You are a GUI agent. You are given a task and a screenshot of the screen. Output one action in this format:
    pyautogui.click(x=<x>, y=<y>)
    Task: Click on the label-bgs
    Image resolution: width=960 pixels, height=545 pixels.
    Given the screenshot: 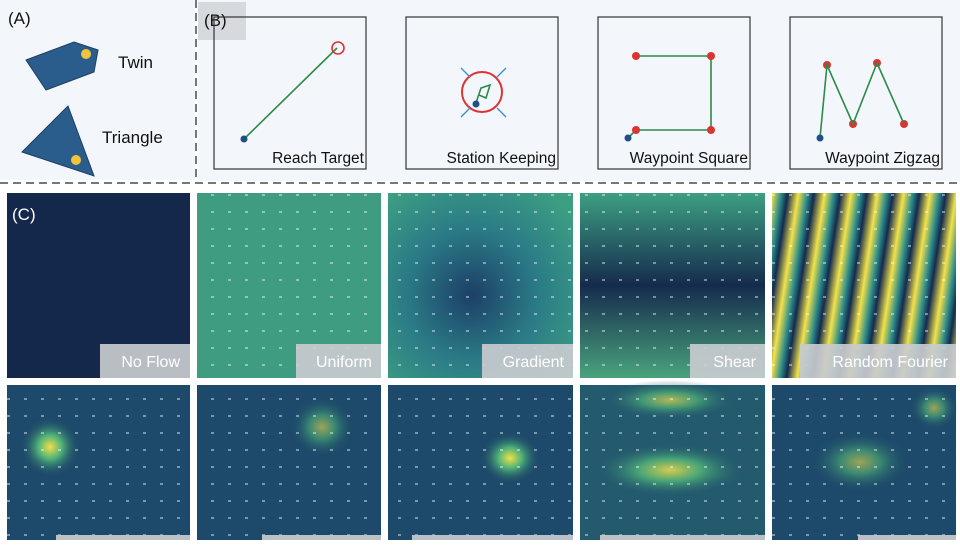 What is the action you would take?
    pyautogui.click(x=528, y=361)
    